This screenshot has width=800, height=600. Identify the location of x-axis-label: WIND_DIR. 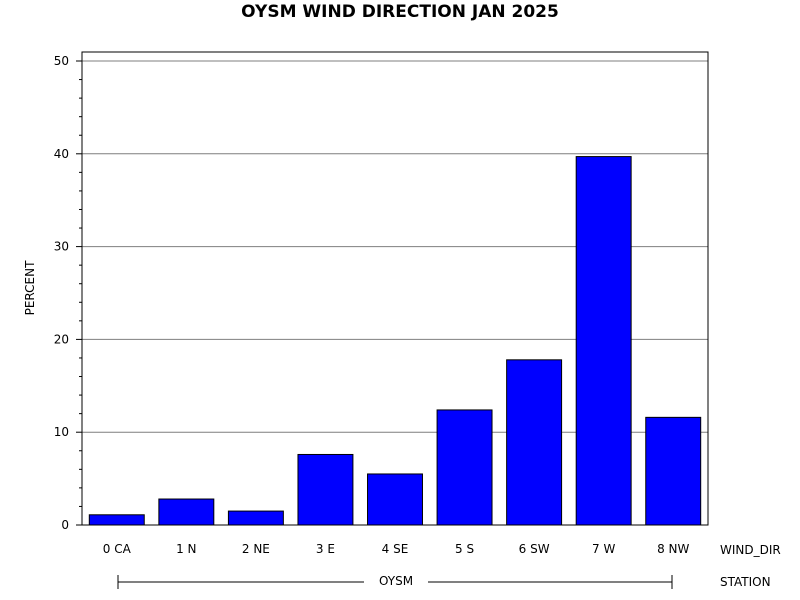
(750, 550).